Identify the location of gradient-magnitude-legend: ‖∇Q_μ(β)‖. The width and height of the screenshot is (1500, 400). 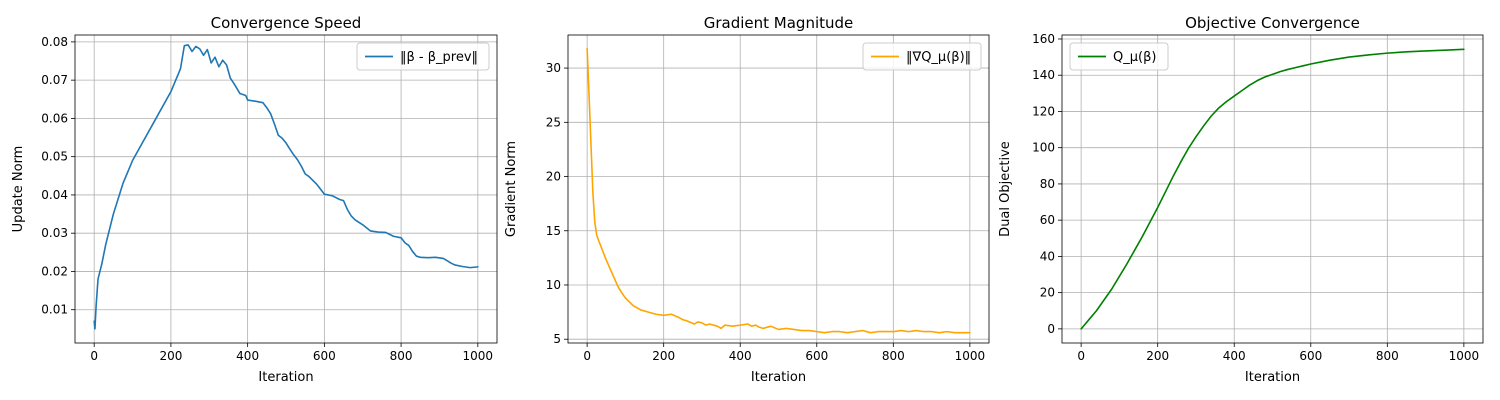
(922, 56).